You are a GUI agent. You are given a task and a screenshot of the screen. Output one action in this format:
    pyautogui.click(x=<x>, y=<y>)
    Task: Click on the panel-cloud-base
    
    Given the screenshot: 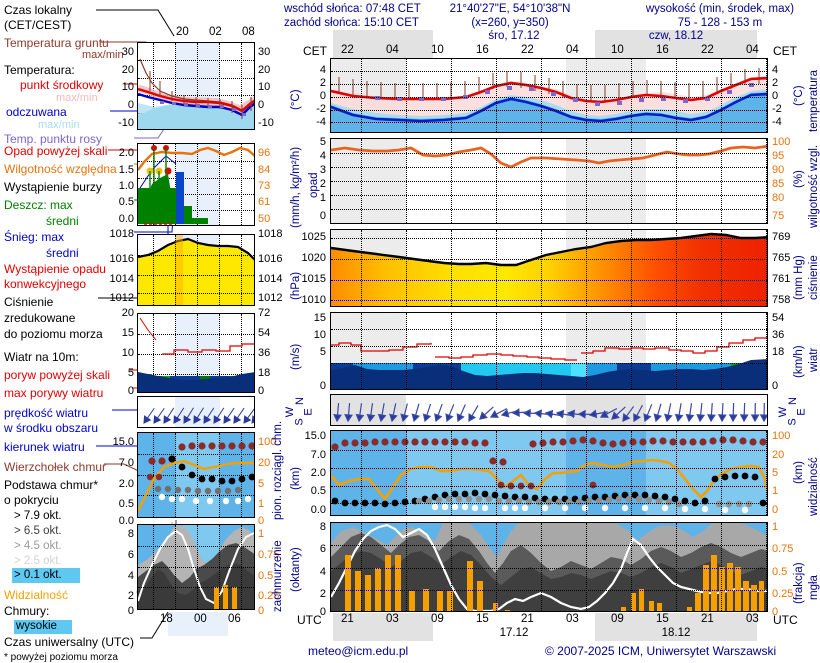 What is the action you would take?
    pyautogui.click(x=549, y=473)
    